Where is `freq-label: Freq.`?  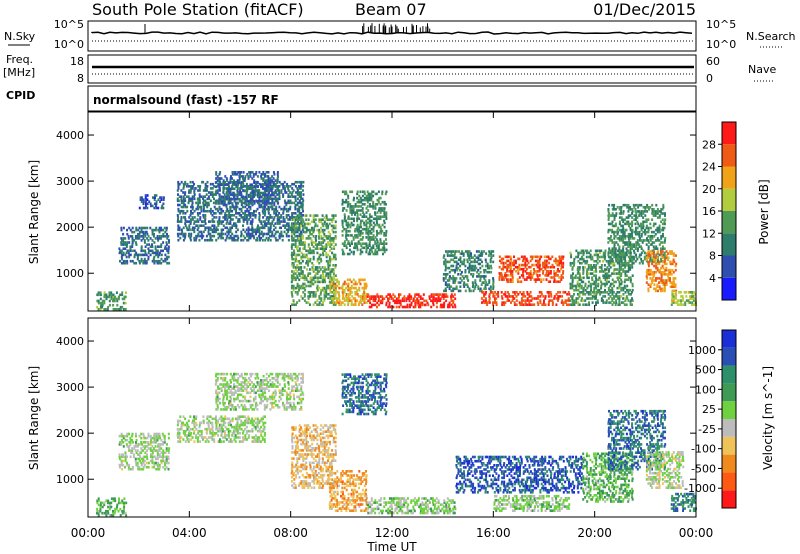
freq-label: Freq. is located at coordinates (19, 59).